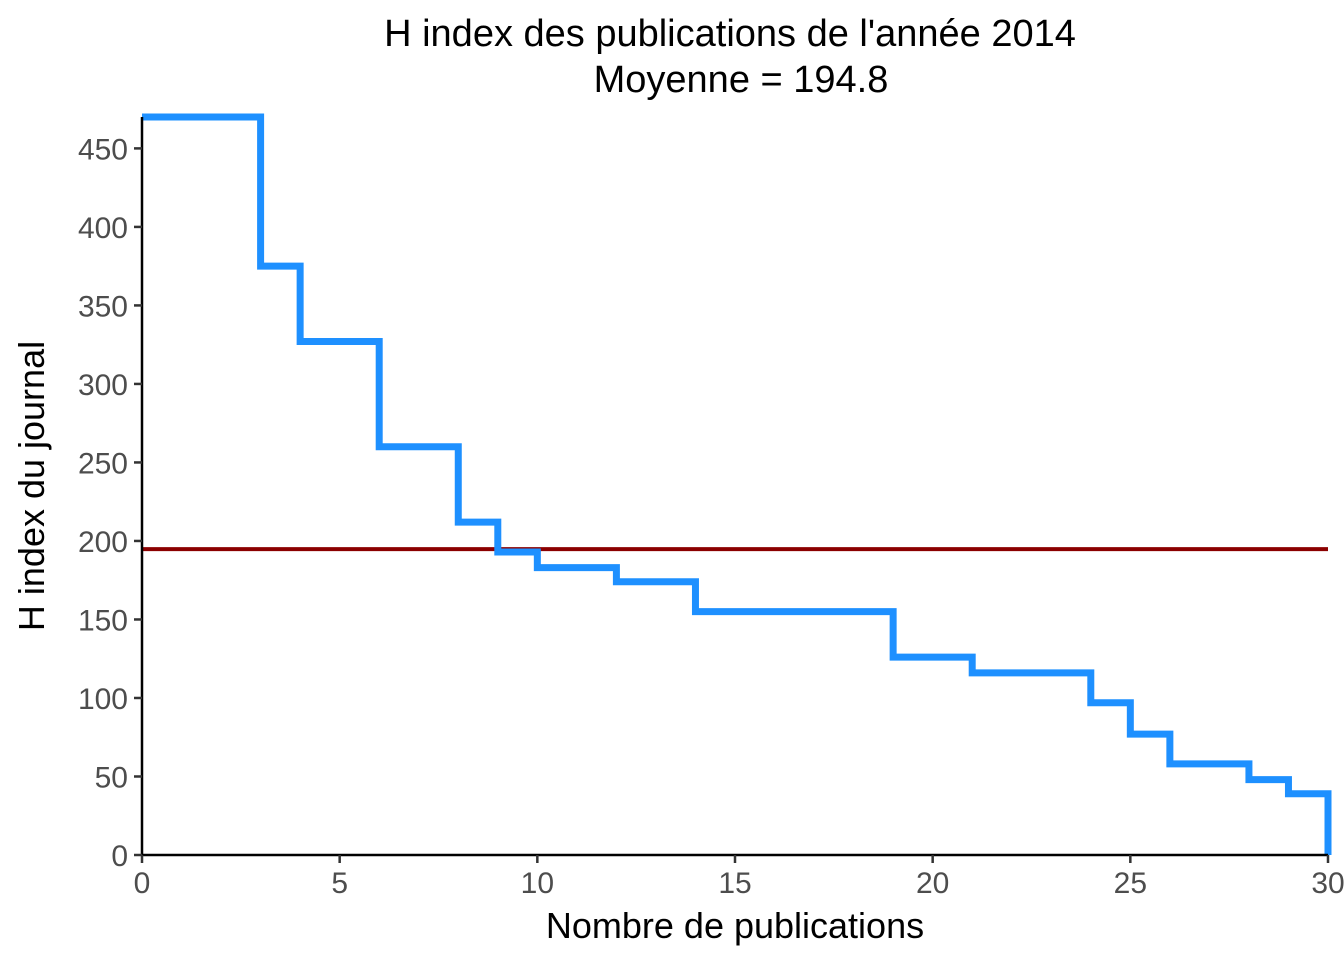 The width and height of the screenshot is (1344, 960). I want to click on y-tick-label: 50, so click(111, 777).